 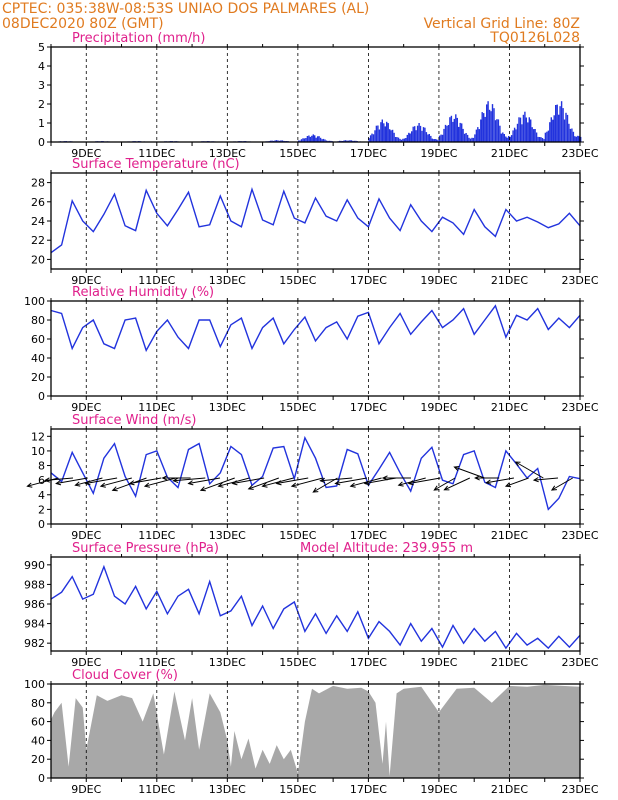 I want to click on cloud-xtick-label: 17DEC, so click(x=368, y=789).